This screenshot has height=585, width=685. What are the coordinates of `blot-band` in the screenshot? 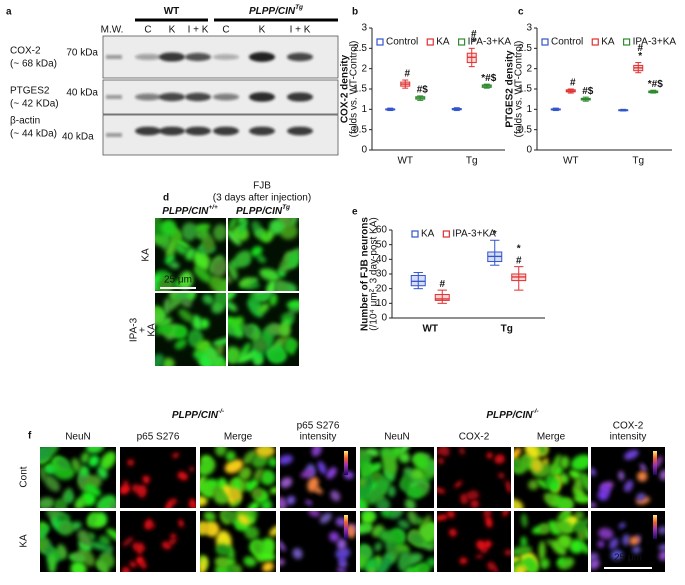 It's located at (300, 97).